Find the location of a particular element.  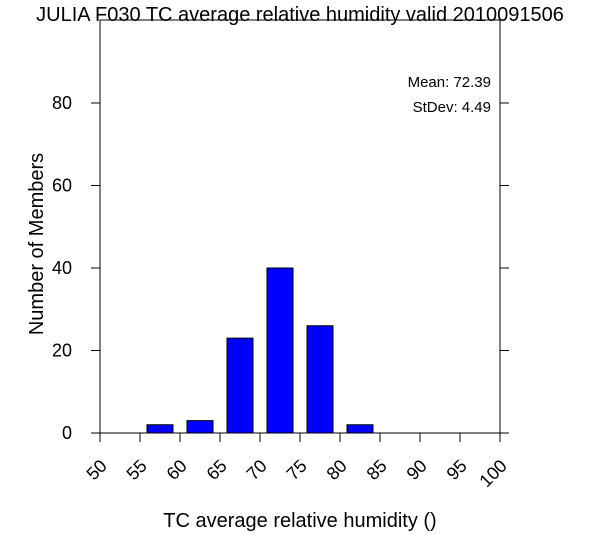

y-axis-label: Number of Members is located at coordinates (37, 244).